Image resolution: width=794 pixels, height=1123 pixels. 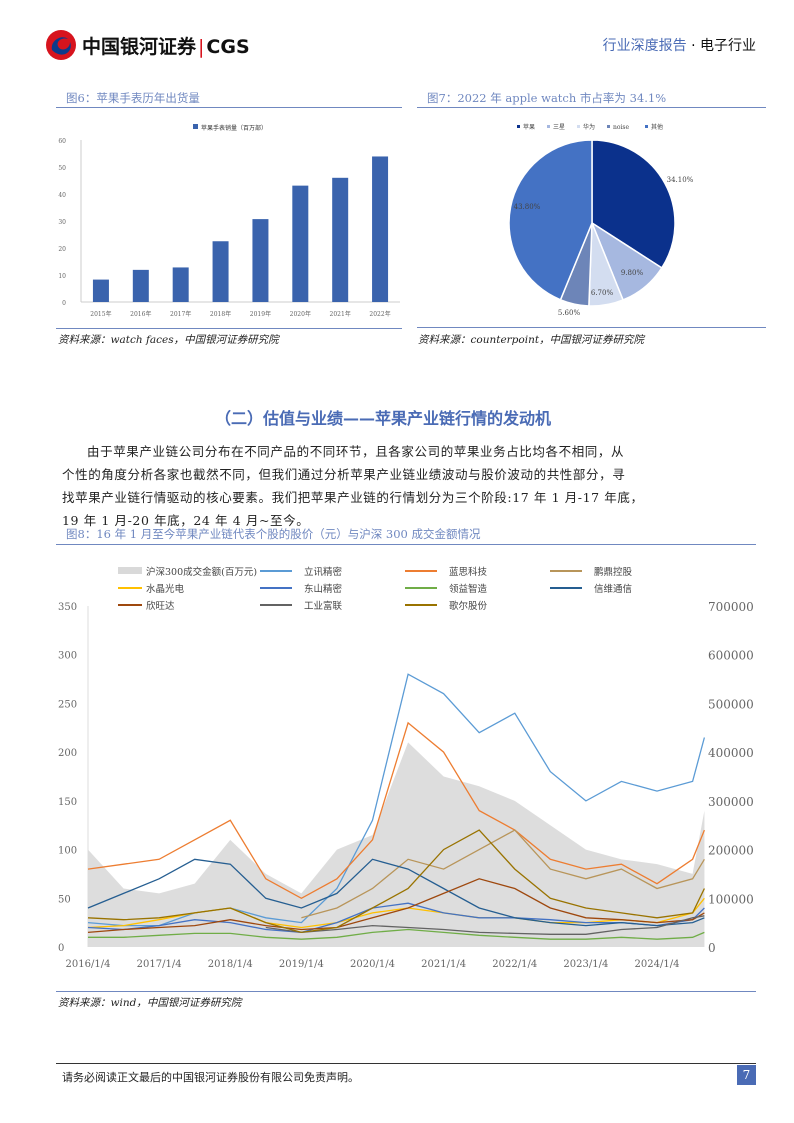 I want to click on left-y-tick-label: 0, so click(x=61, y=948).